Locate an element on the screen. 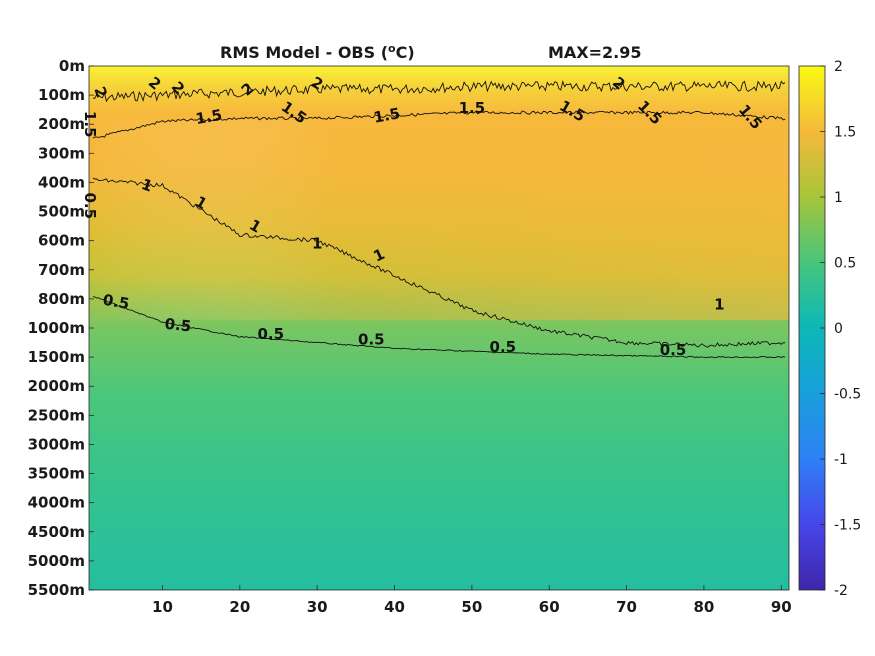 The image size is (875, 656). x-tick-label: 20 is located at coordinates (239, 607).